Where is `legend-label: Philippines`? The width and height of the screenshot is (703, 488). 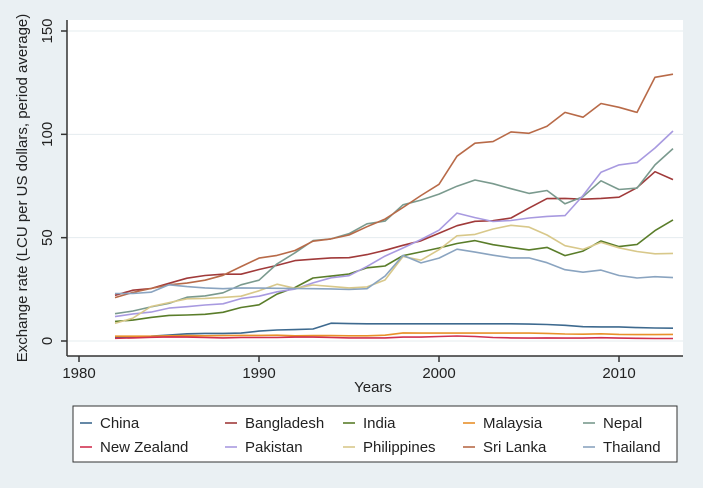
legend-label: Philippines is located at coordinates (399, 447).